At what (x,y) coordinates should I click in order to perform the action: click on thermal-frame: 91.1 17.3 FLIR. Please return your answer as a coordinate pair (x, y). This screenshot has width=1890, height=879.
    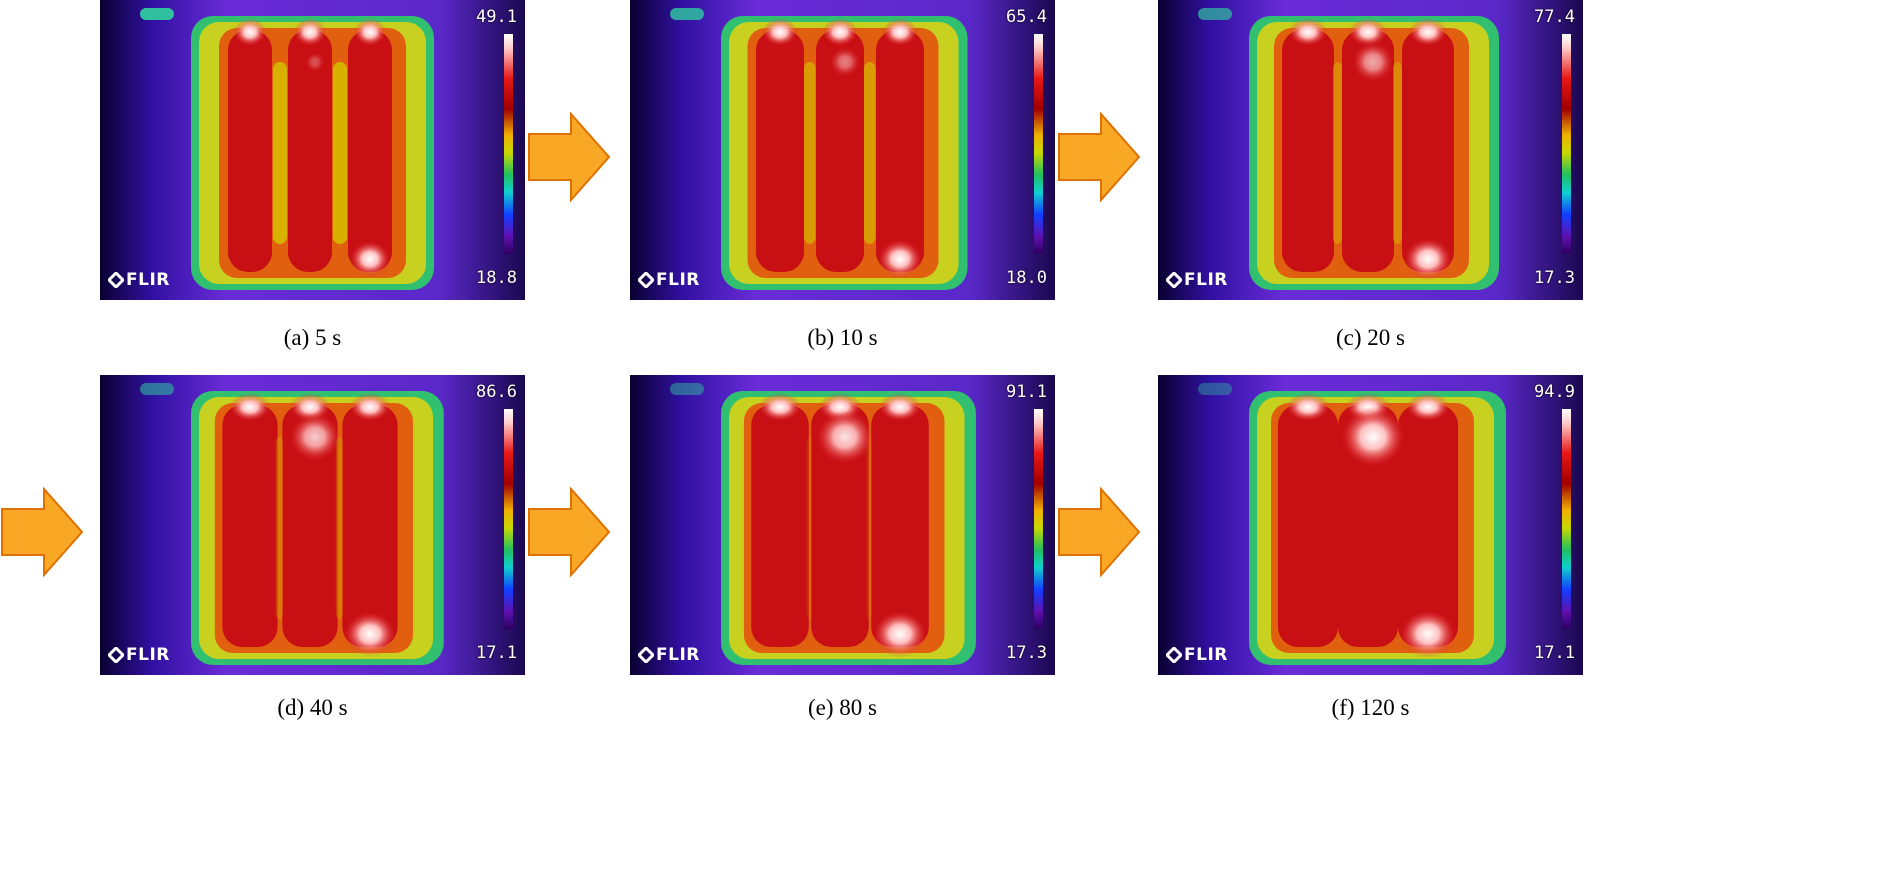
    Looking at the image, I should click on (842, 525).